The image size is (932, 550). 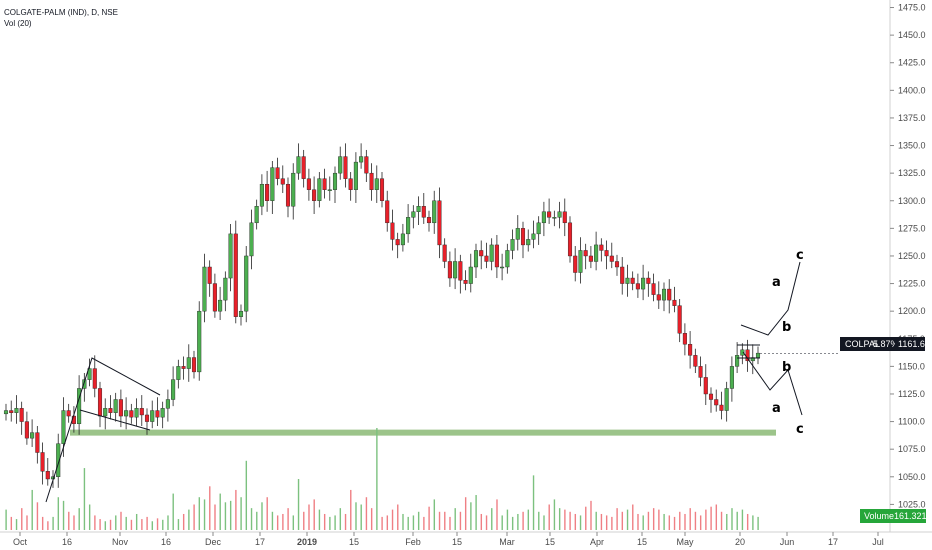 I want to click on wave-label-upper-a: a, so click(x=776, y=282).